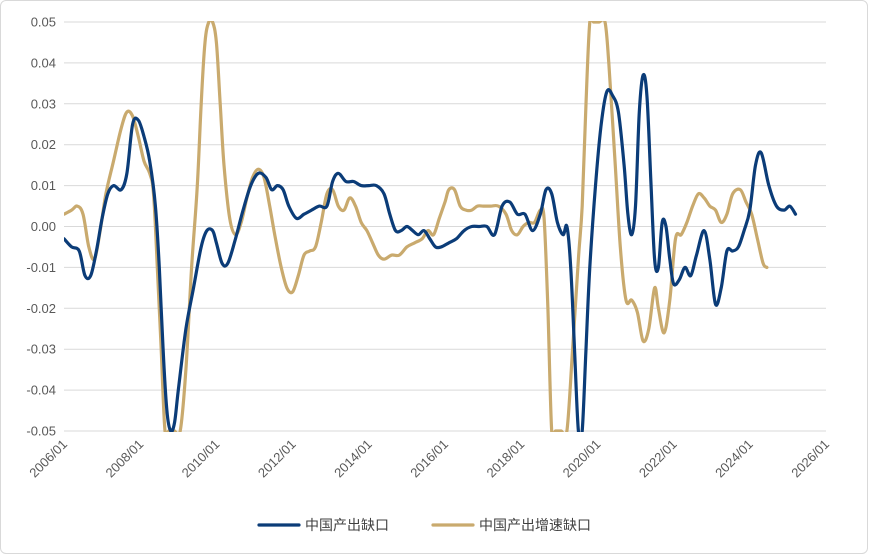 This screenshot has height=556, width=870. I want to click on y-tick-label: 0.03, so click(43, 103).